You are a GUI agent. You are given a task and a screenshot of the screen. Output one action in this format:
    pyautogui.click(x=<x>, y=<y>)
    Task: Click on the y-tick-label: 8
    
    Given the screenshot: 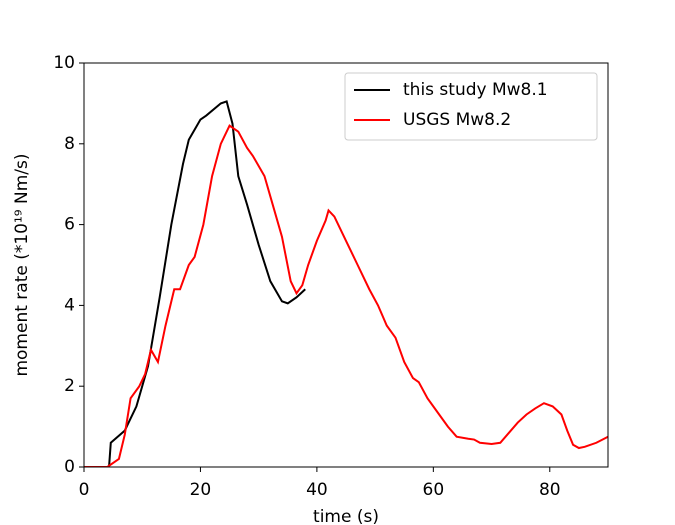 What is the action you would take?
    pyautogui.click(x=69, y=144)
    